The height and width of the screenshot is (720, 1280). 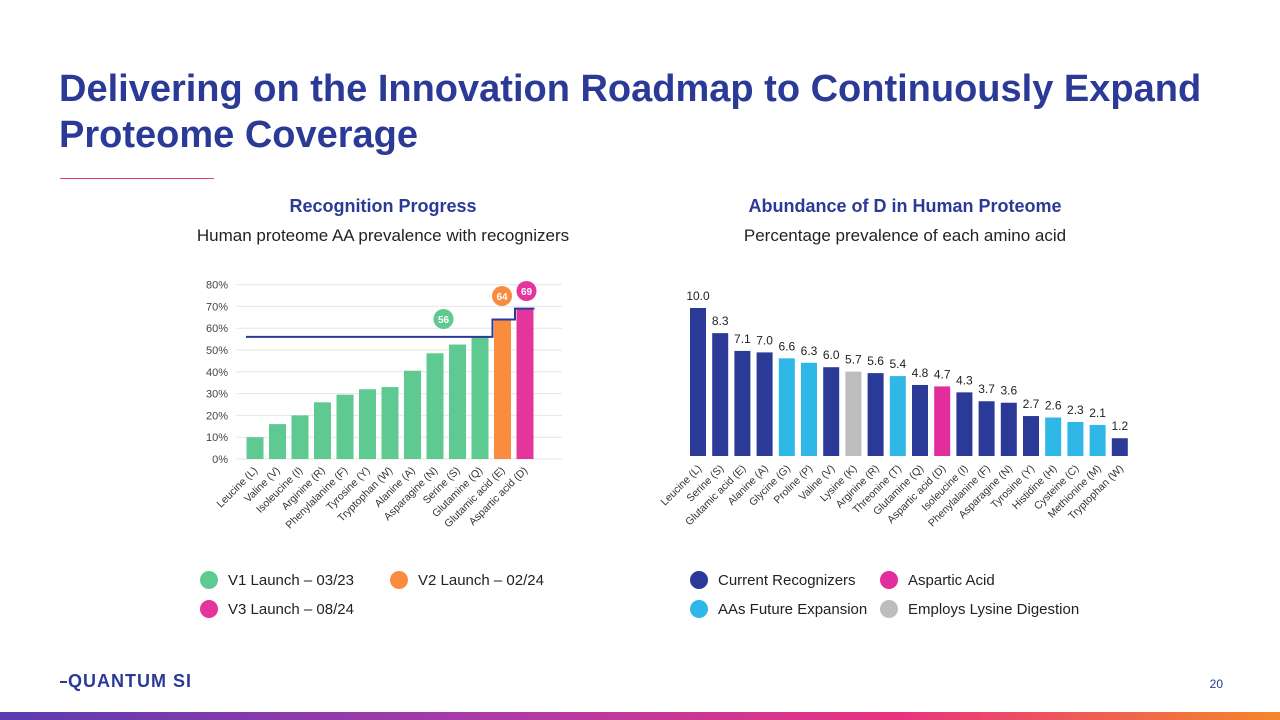 I want to click on left-bar-tyrosine-y, so click(x=367, y=424).